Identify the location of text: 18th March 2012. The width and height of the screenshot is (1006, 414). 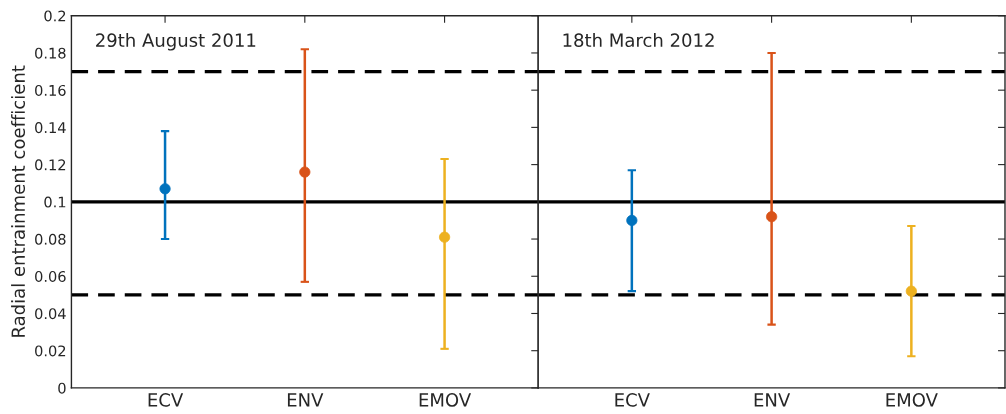
(638, 40).